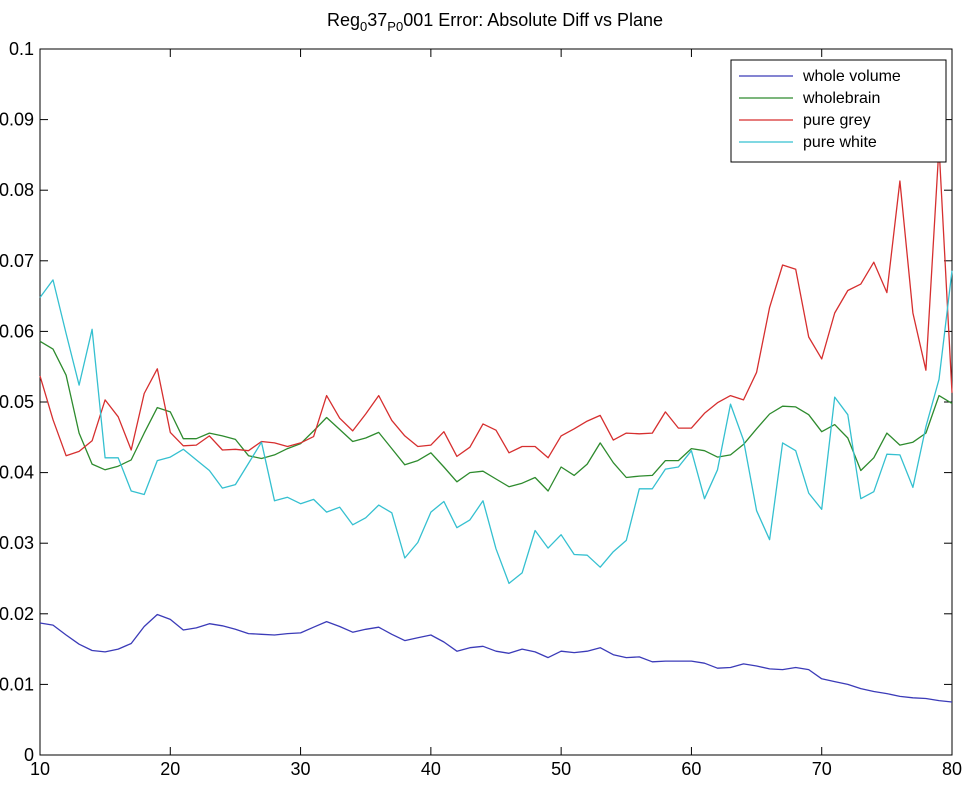 This screenshot has width=966, height=792. What do you see at coordinates (301, 769) in the screenshot?
I see `x-tick-label: 30` at bounding box center [301, 769].